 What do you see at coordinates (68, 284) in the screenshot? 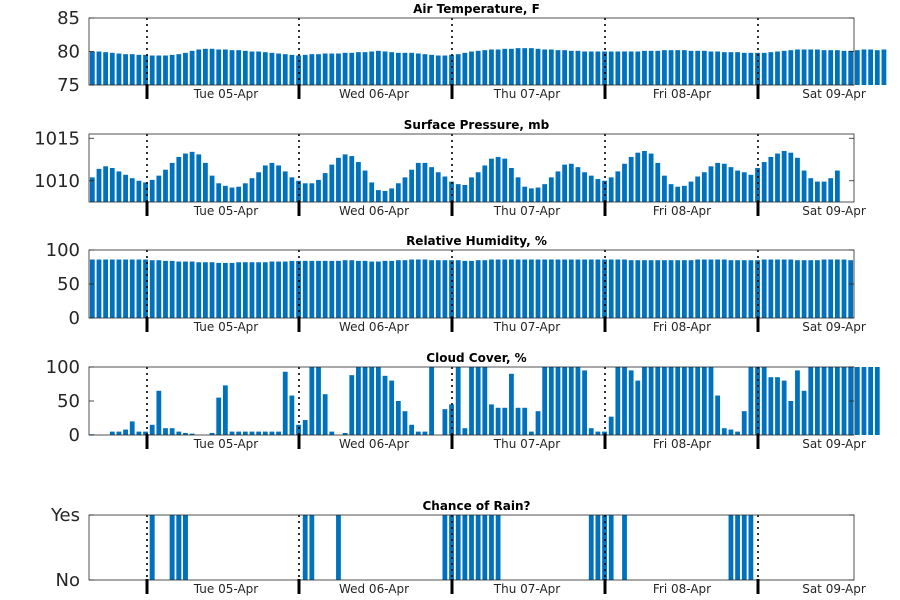
I see `y-tick-label: 50` at bounding box center [68, 284].